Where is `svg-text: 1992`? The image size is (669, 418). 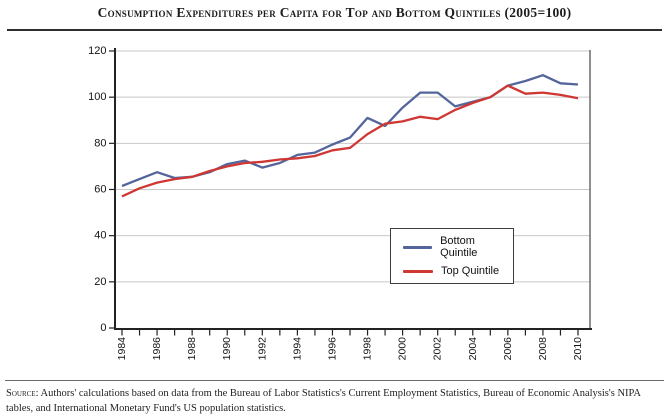 svg-text: 1992 is located at coordinates (262, 349).